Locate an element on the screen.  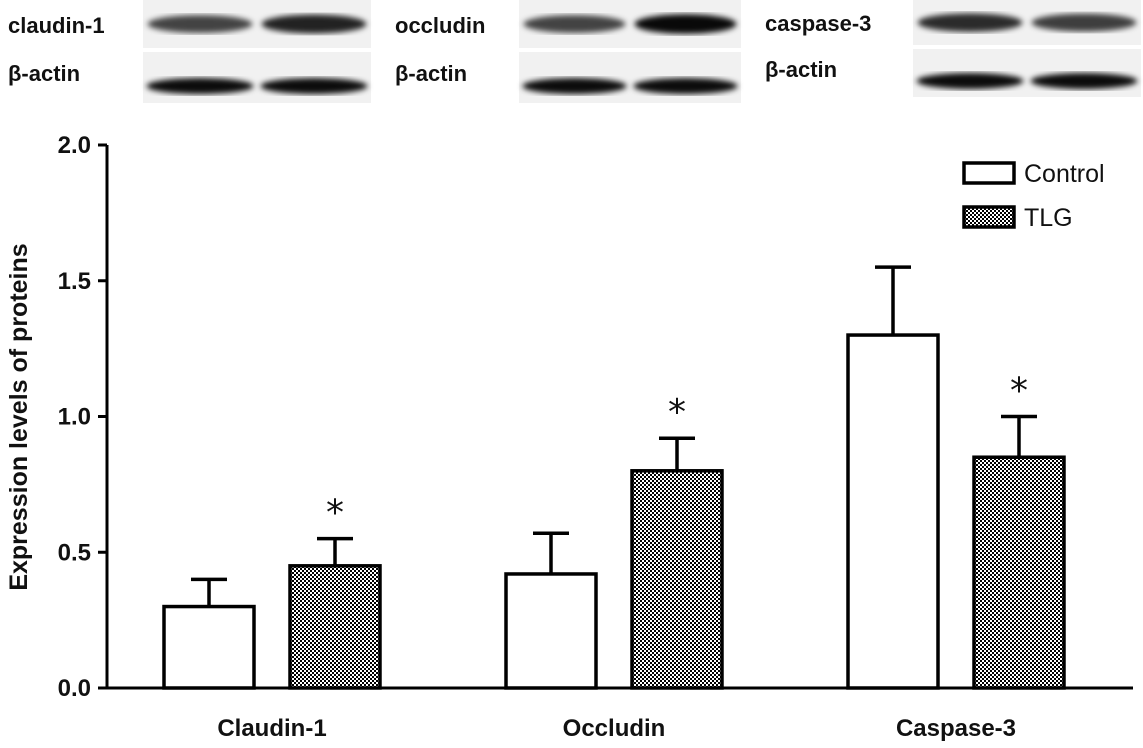
bar-control-occludin is located at coordinates (551, 631).